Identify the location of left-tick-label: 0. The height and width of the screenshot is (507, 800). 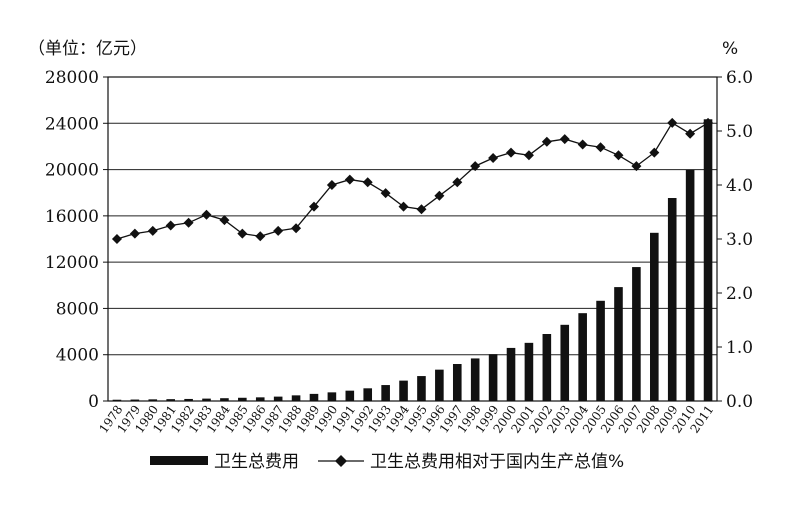
(93, 402).